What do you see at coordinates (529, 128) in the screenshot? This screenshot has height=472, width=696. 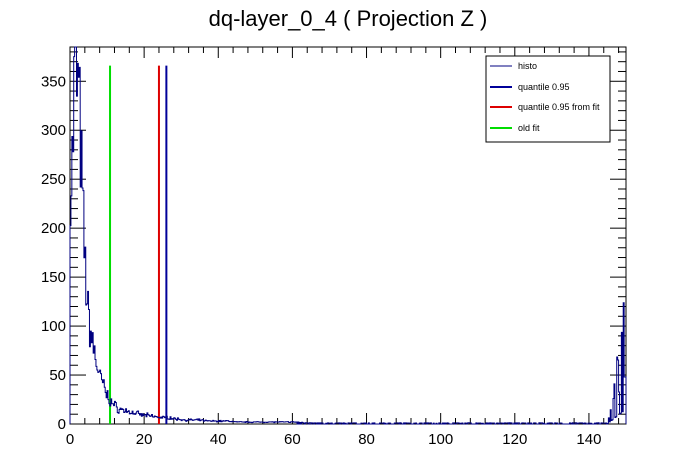 I see `legend-label: old fit` at bounding box center [529, 128].